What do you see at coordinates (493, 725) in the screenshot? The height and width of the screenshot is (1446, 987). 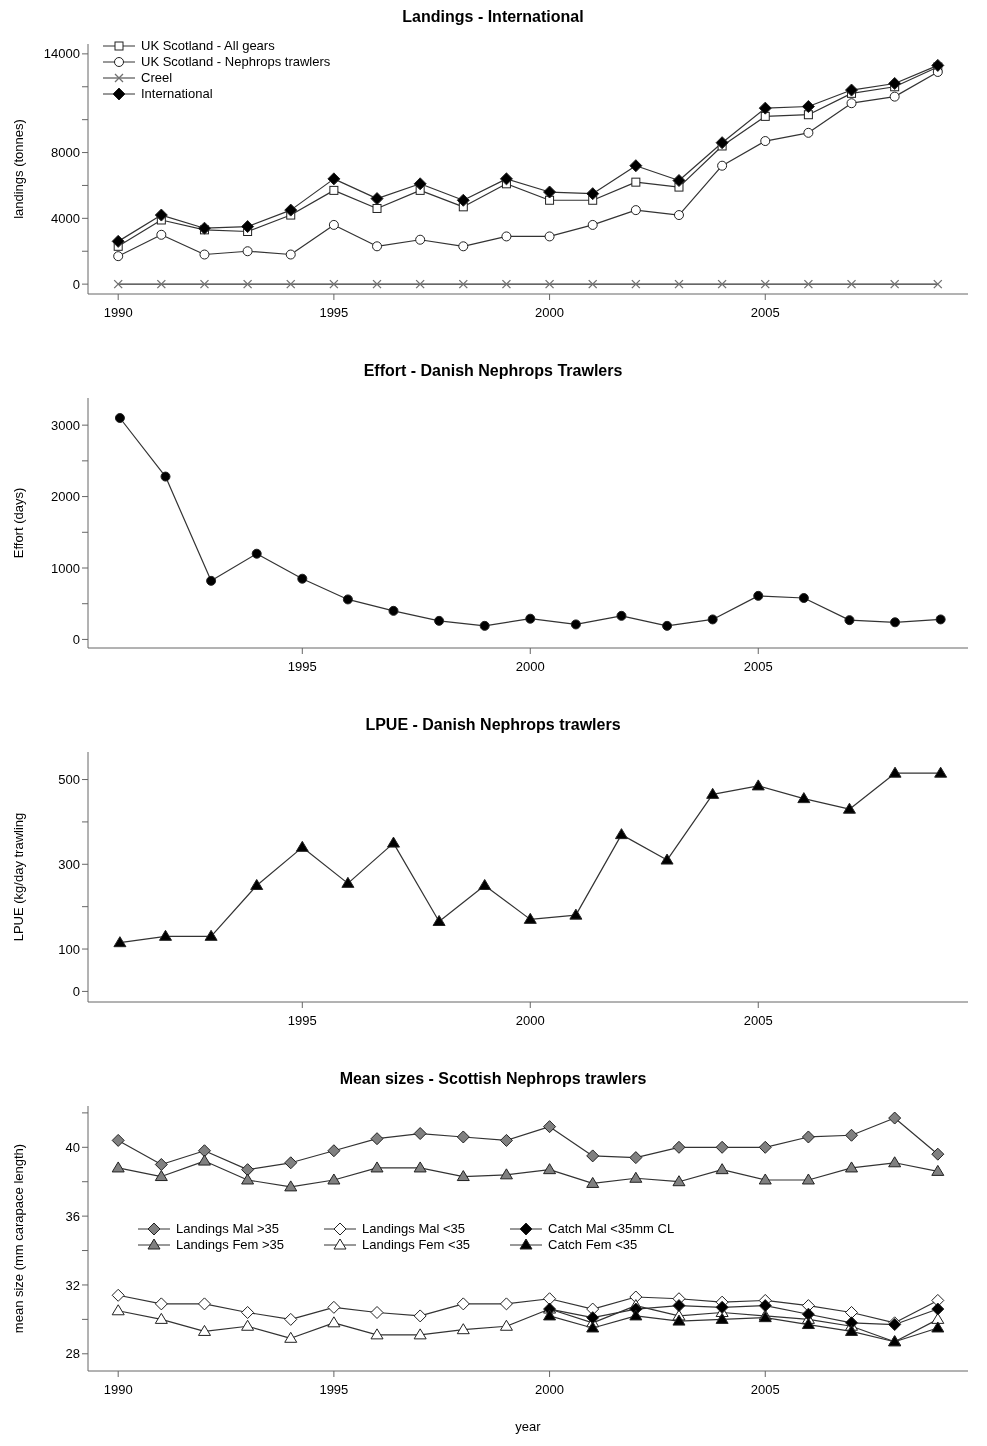 I see `chart-title: LPUE - Danish Nephrops trawlers` at bounding box center [493, 725].